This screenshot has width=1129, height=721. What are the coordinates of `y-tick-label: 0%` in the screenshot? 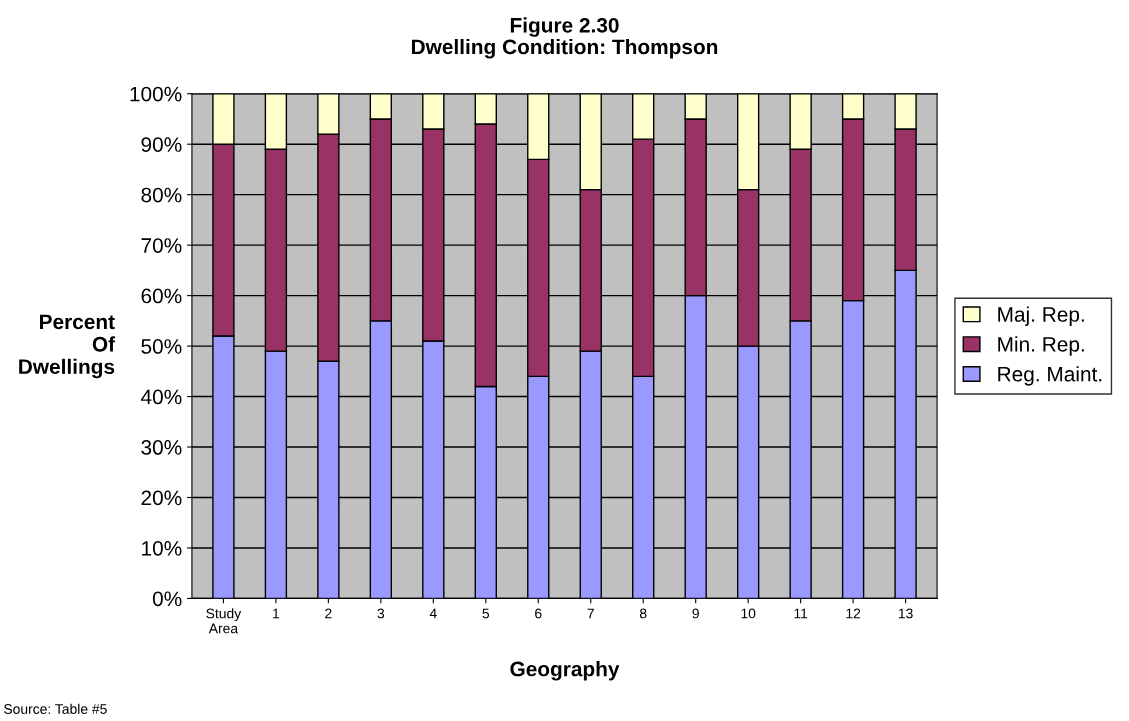 It's located at (167, 599).